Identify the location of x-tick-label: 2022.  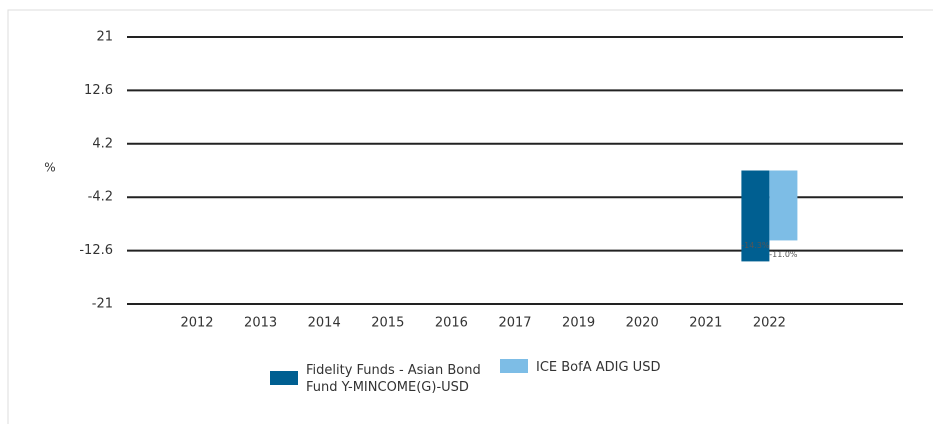
(769, 323).